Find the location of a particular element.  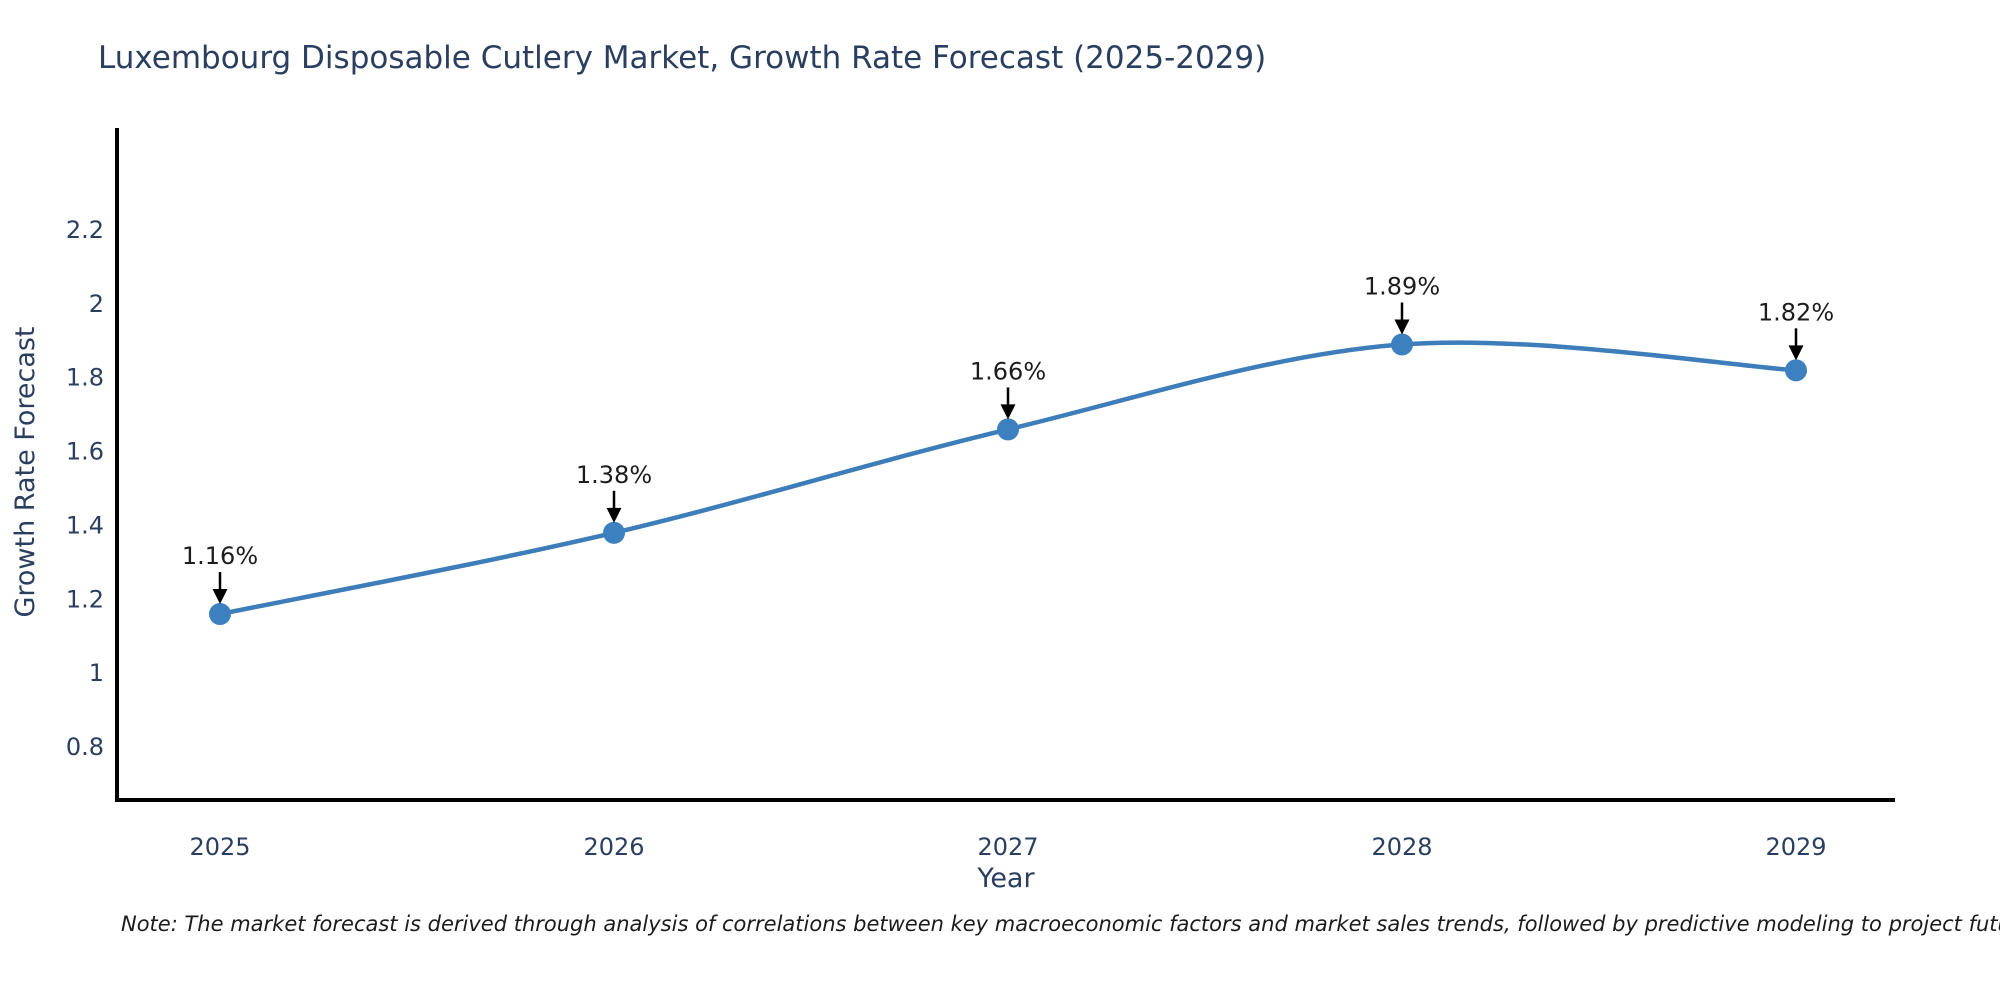

x-axis-tick-label: 2028 is located at coordinates (1401, 847).